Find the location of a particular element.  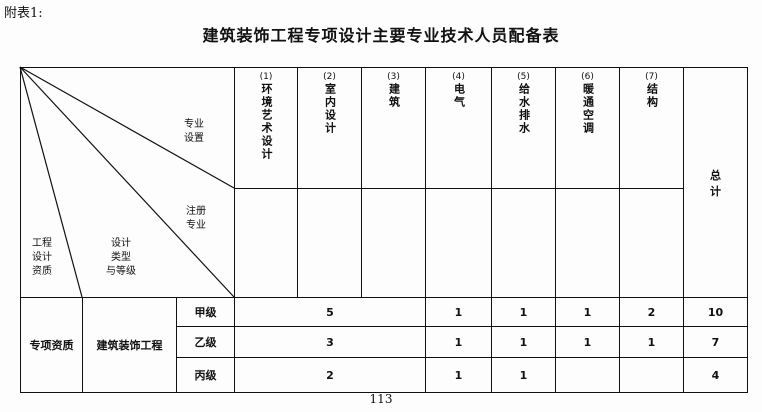

value-cell-c7 is located at coordinates (651, 375).